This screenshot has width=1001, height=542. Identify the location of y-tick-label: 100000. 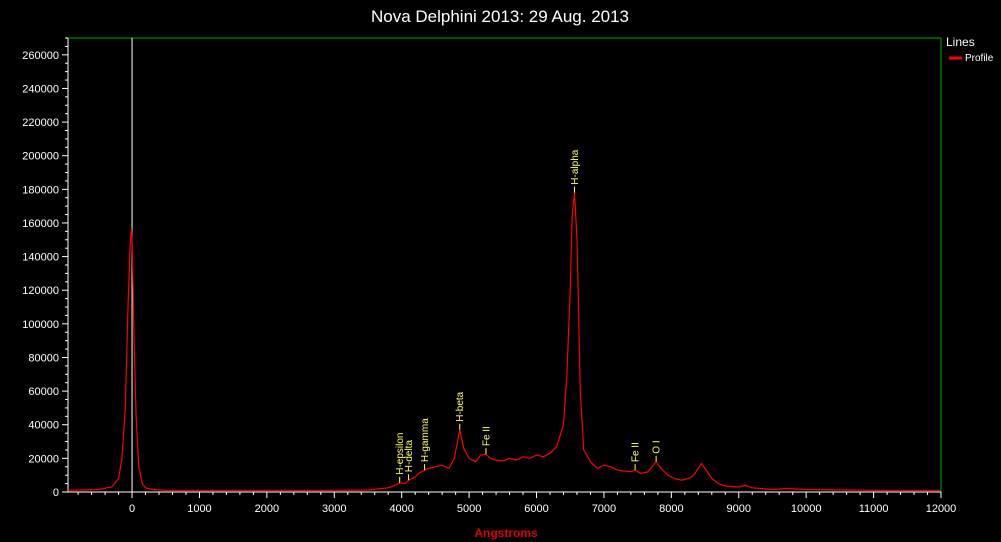
(40, 325).